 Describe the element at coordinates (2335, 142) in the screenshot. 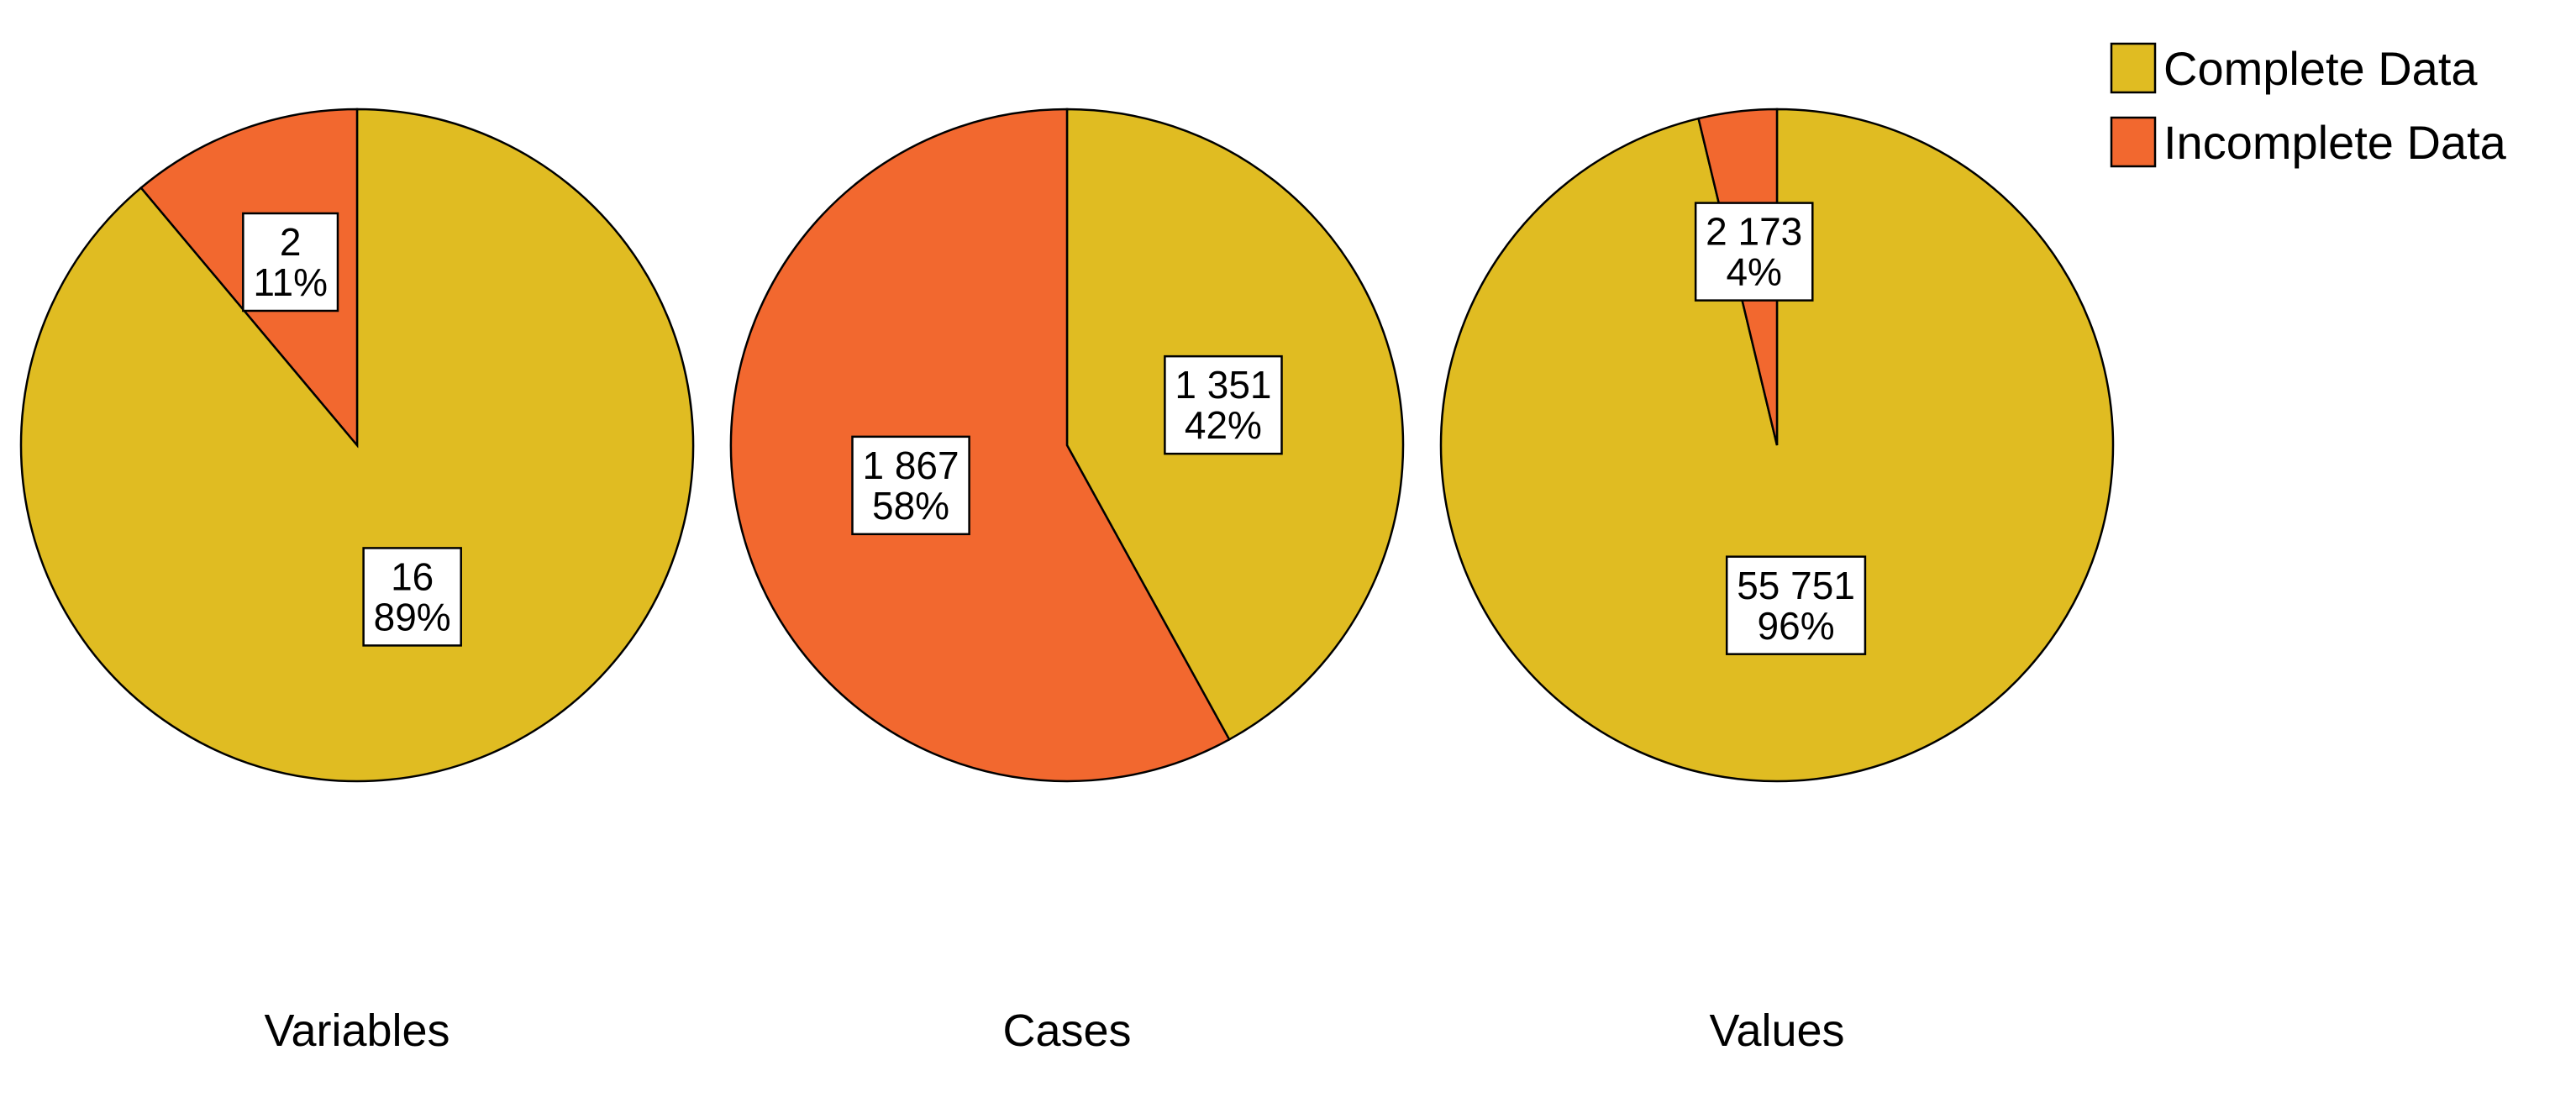

I see `legend-label: Incomplete Data` at that location.